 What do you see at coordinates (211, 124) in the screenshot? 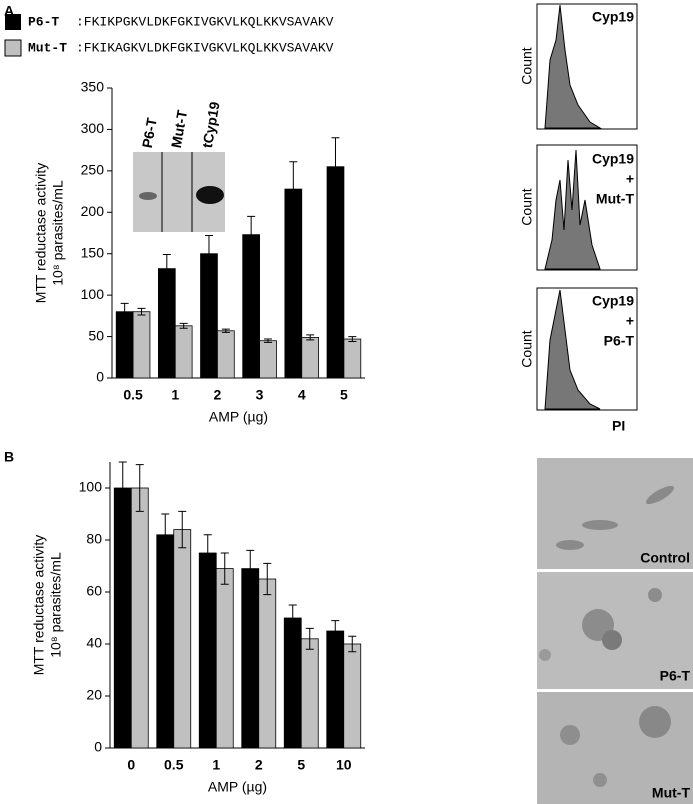
I see `blot-lane-label: tCyp19` at bounding box center [211, 124].